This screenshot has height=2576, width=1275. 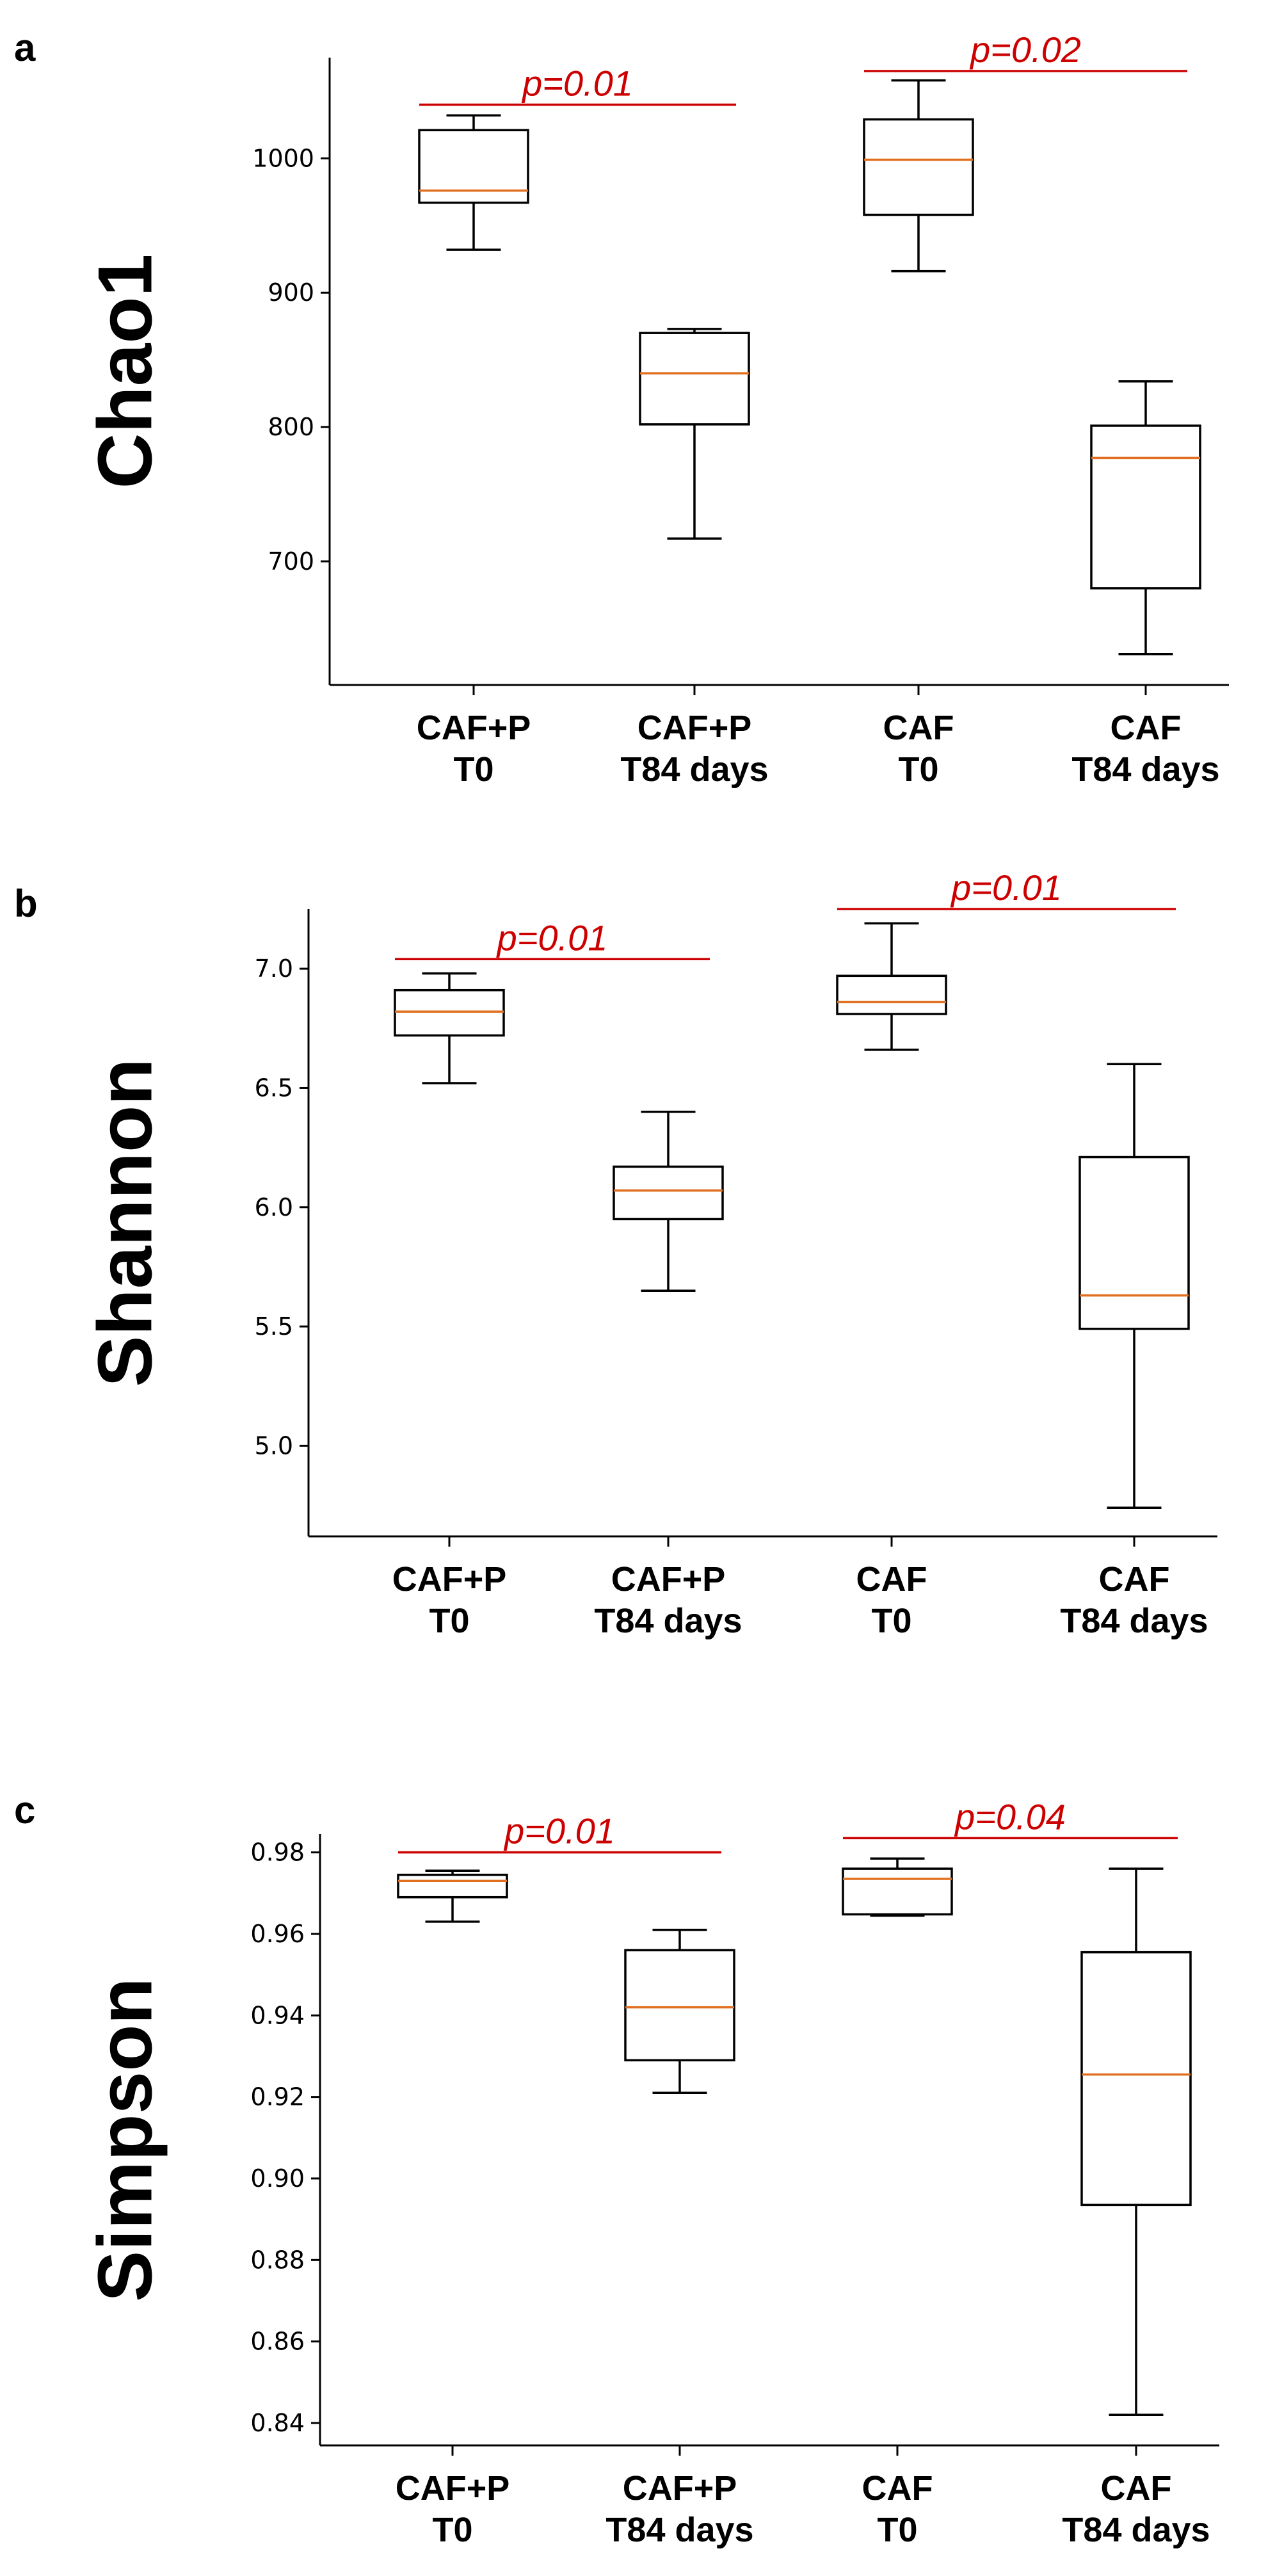 I want to click on y-tick-label: 700, so click(x=291, y=561).